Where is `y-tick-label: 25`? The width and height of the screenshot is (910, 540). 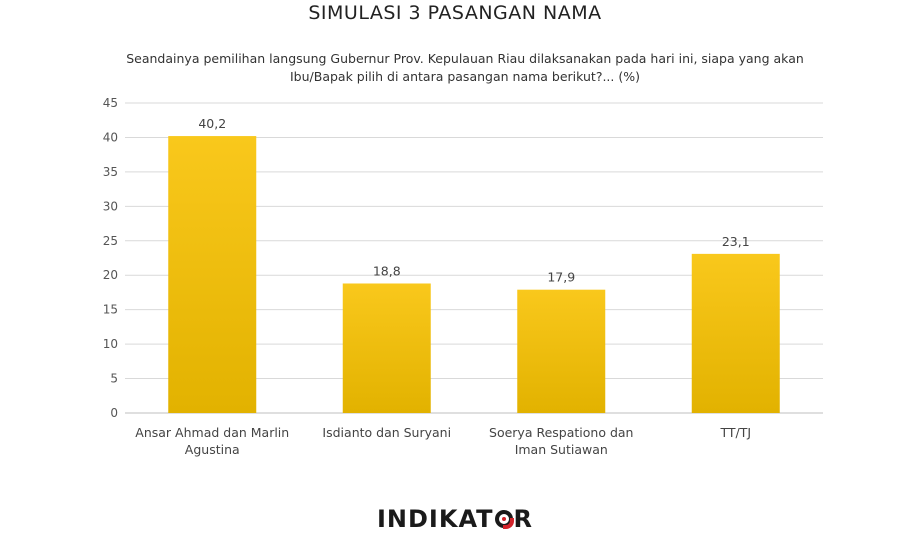 y-tick-label: 25 is located at coordinates (110, 241).